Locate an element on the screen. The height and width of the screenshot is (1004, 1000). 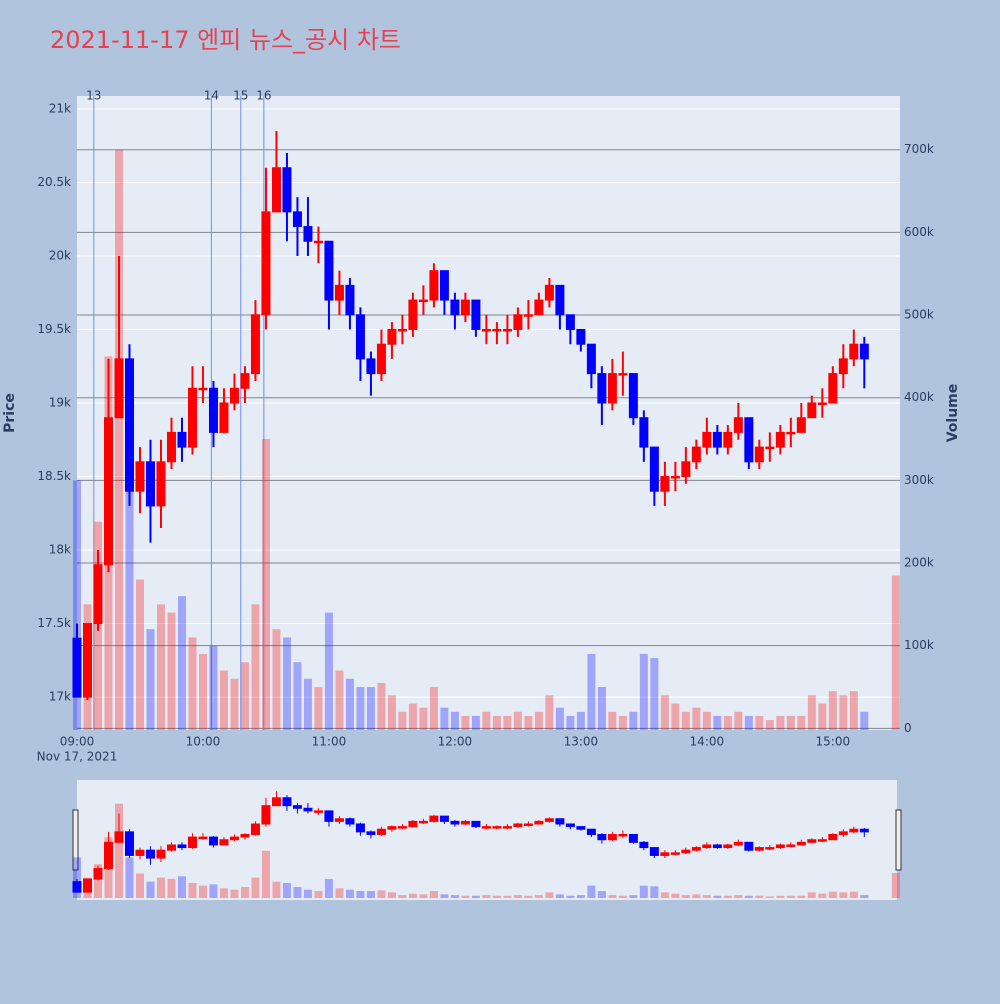
y-tick-label: 19.5k is located at coordinates (54, 329).